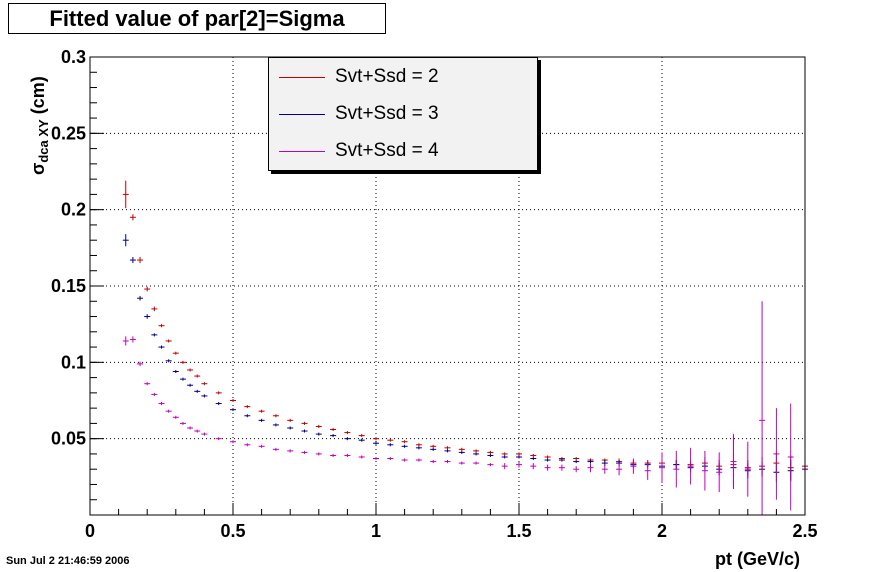 The image size is (896, 572). Describe the element at coordinates (38, 169) in the screenshot. I see `y-axis-label-symbol: σ` at that location.